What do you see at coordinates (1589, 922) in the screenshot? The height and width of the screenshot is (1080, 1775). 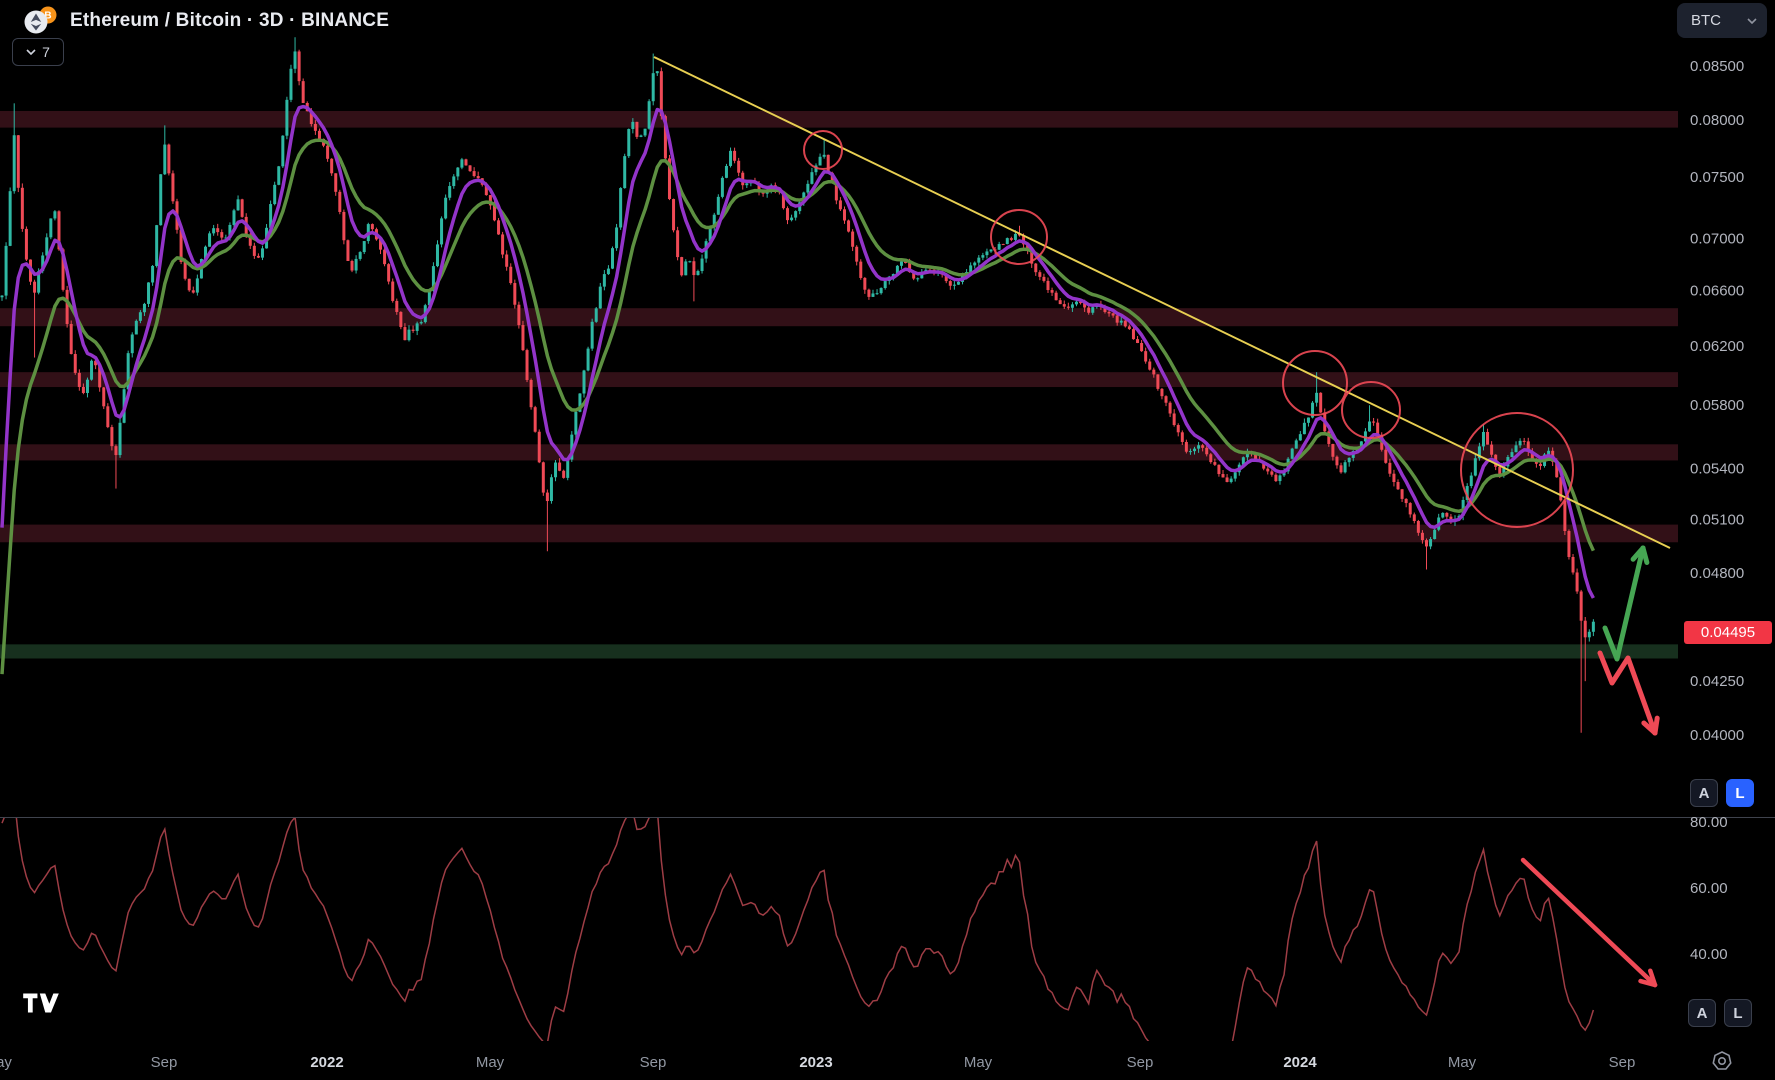 I see `rsi-bearish-arrow` at bounding box center [1589, 922].